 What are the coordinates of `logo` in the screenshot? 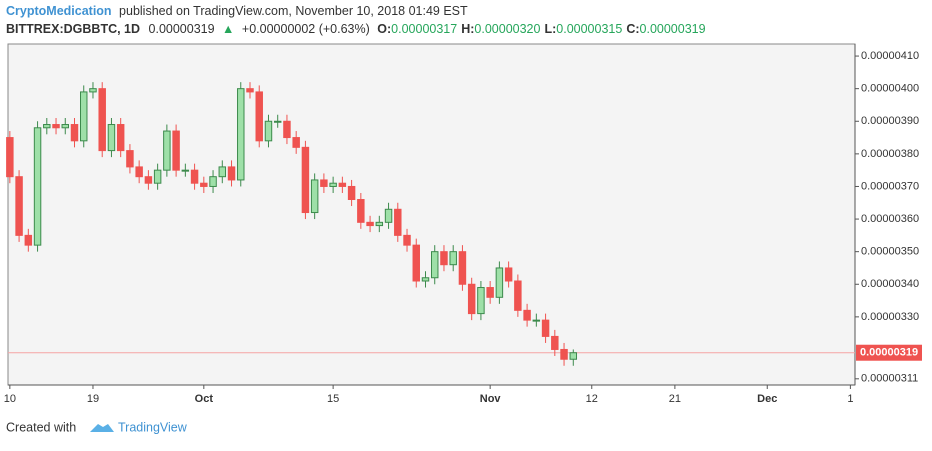 It's located at (102, 428).